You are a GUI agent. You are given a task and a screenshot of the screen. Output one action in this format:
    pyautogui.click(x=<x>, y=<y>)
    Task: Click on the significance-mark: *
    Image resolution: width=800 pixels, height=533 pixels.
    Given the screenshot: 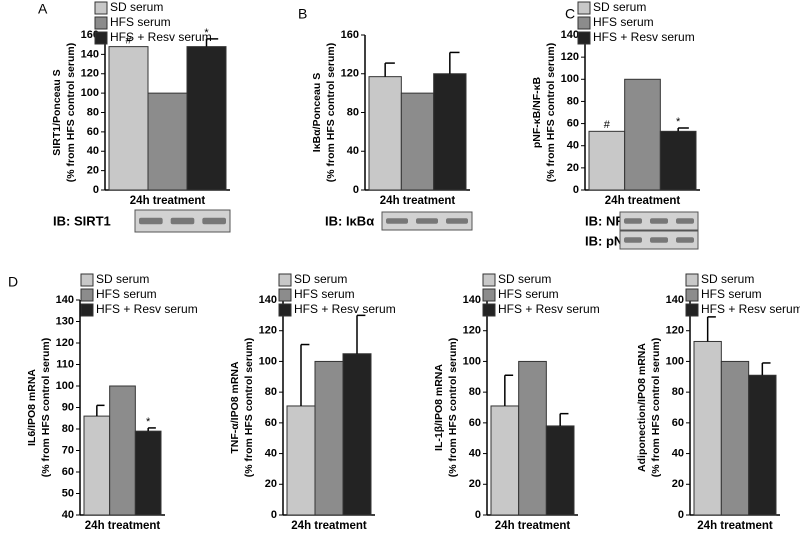 What is the action you would take?
    pyautogui.click(x=678, y=122)
    